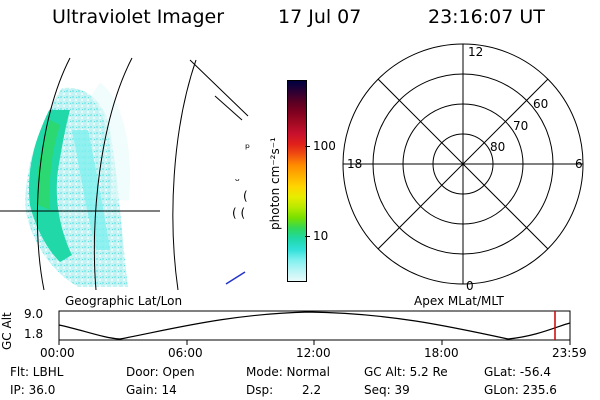 Image resolution: width=600 pixels, height=400 pixels. Describe the element at coordinates (517, 372) in the screenshot. I see `glat-info: GLat: -56.4` at that location.